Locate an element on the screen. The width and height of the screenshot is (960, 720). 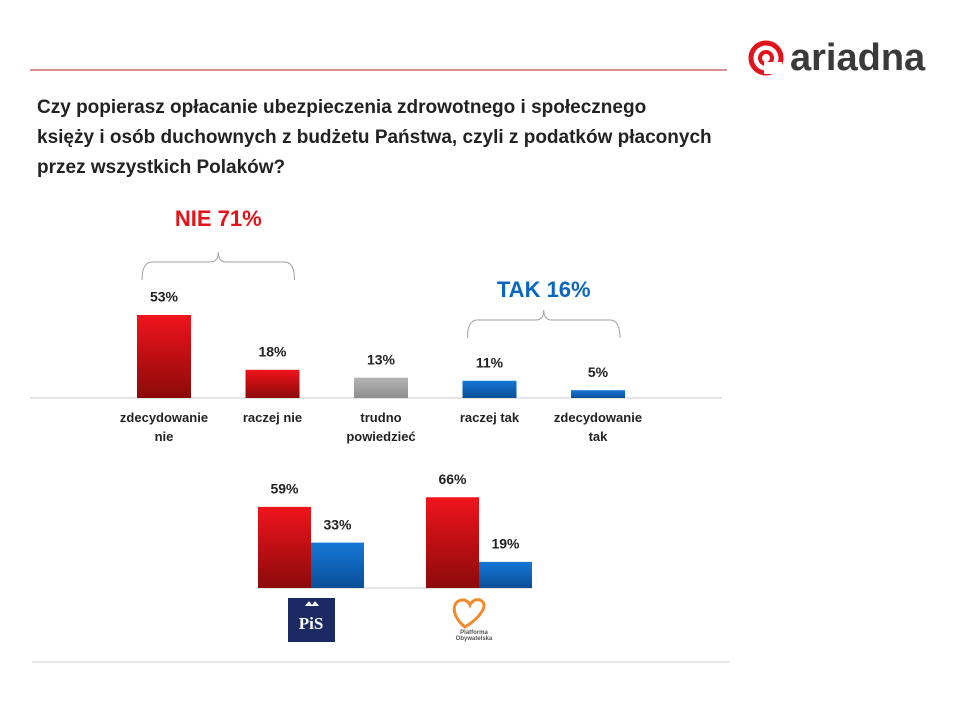
value-label: 5% is located at coordinates (598, 372).